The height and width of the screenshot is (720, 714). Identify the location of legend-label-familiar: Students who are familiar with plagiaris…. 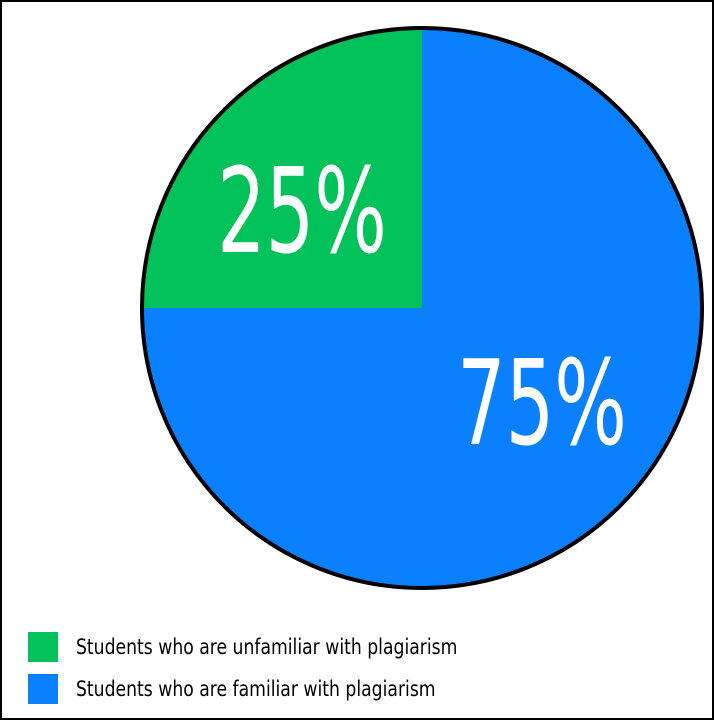
(256, 689).